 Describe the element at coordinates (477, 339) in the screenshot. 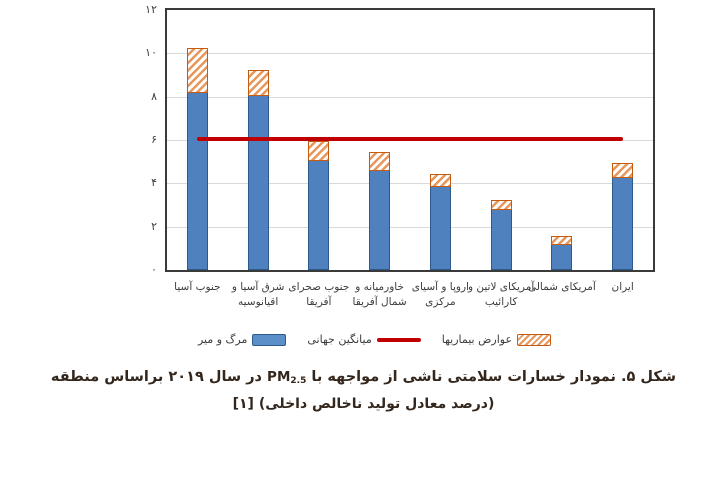

I see `legend-label-morbidity: عوارض بیماریها` at that location.